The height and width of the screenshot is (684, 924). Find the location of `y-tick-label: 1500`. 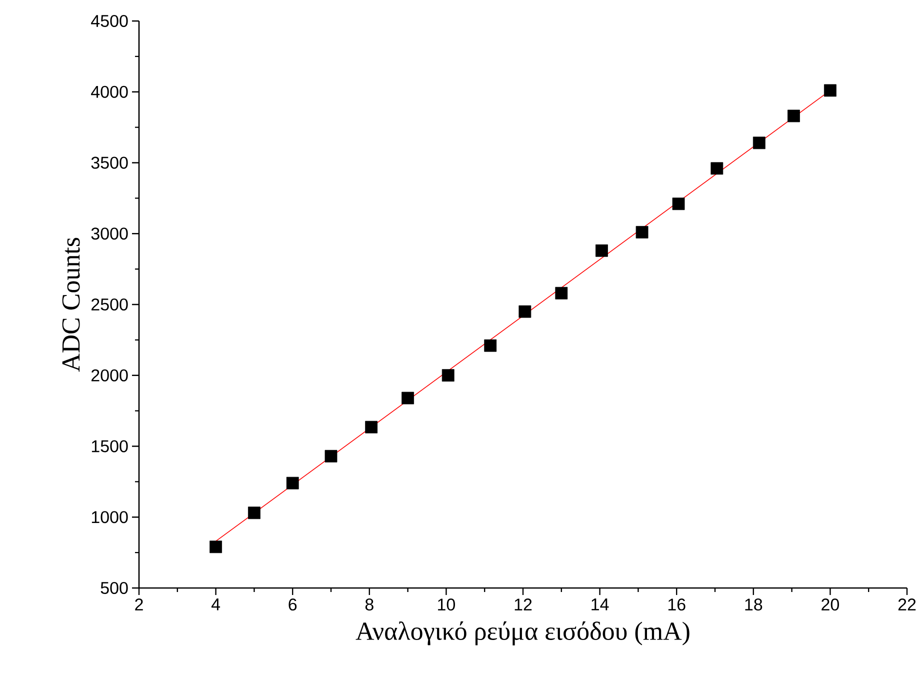

y-tick-label: 1500 is located at coordinates (110, 446).